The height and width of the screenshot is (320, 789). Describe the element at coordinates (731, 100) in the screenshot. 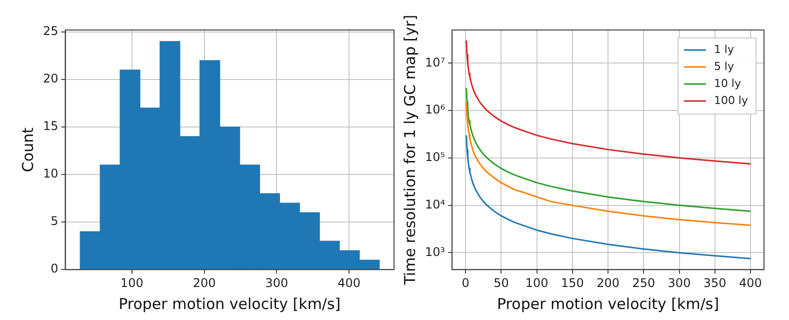

I see `legend-label: 100 ly` at that location.